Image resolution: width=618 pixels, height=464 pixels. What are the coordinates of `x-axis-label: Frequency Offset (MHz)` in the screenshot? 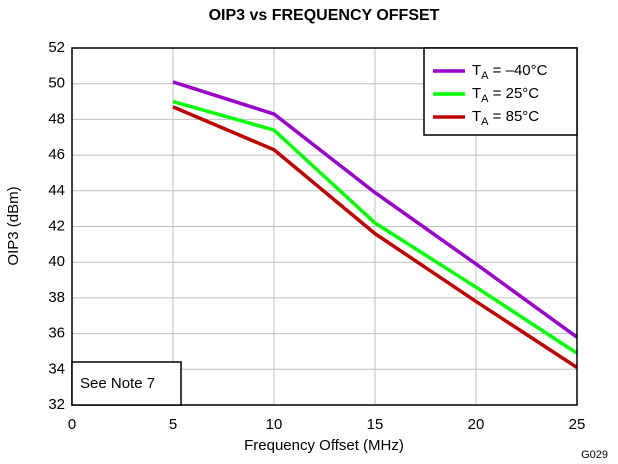 It's located at (324, 445).